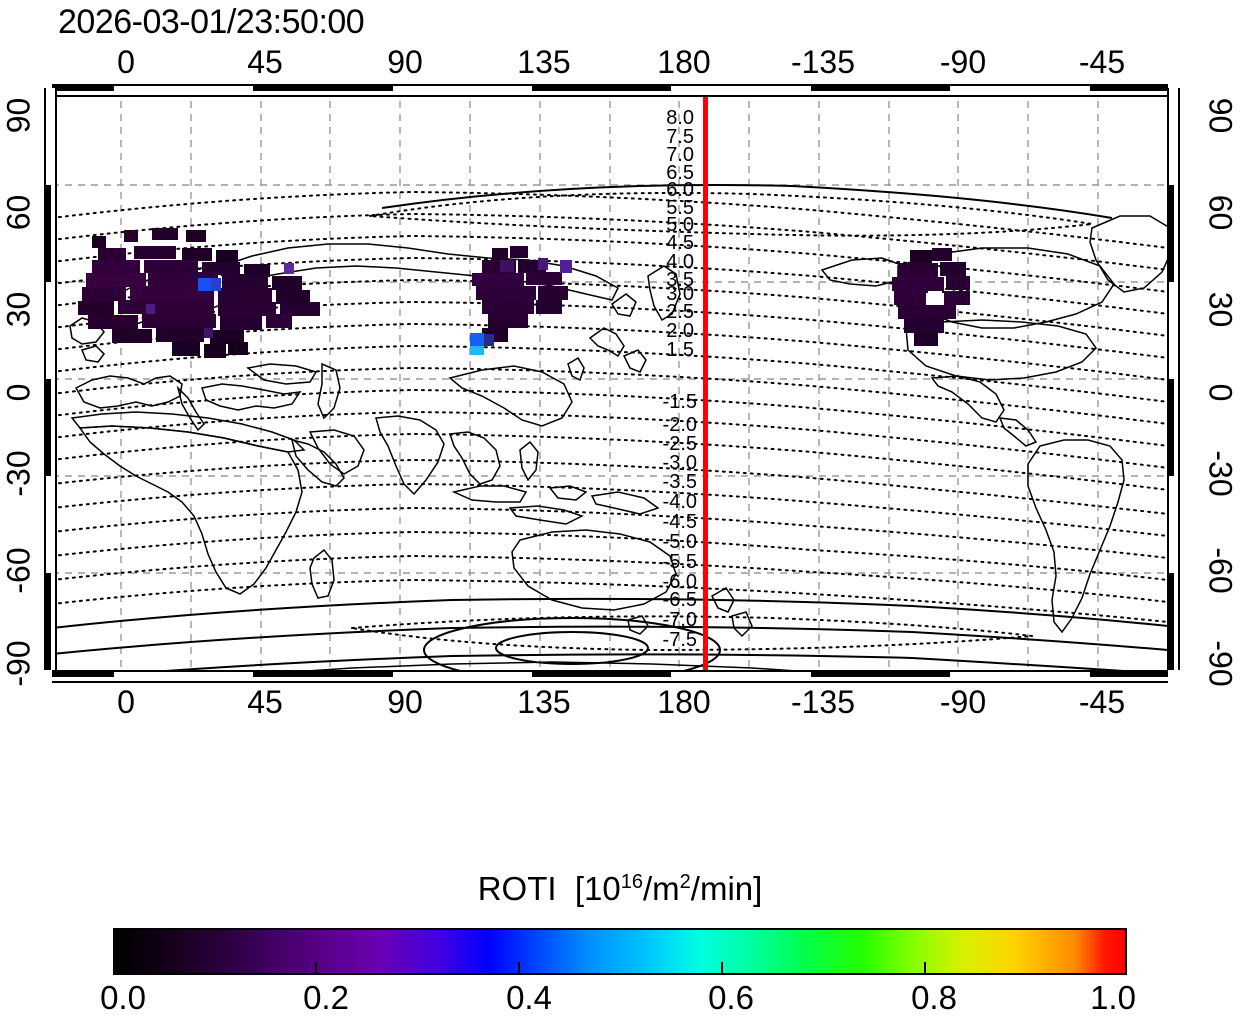 The width and height of the screenshot is (1240, 1024). I want to click on svg-text: -2.5, so click(680, 444).